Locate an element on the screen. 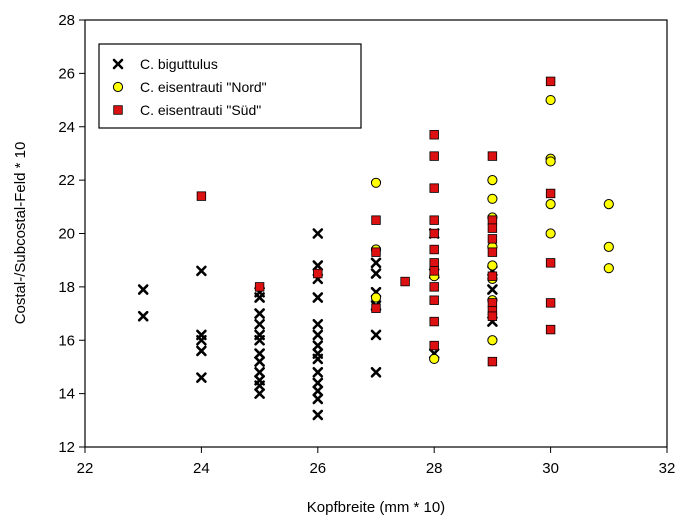  y-tick-label: 14 is located at coordinates (66, 394).